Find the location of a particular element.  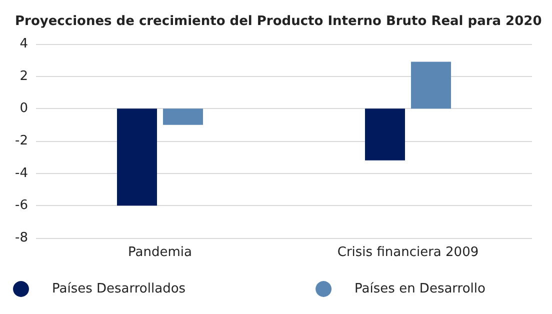

legend-label: Países Desarrollados is located at coordinates (119, 289).